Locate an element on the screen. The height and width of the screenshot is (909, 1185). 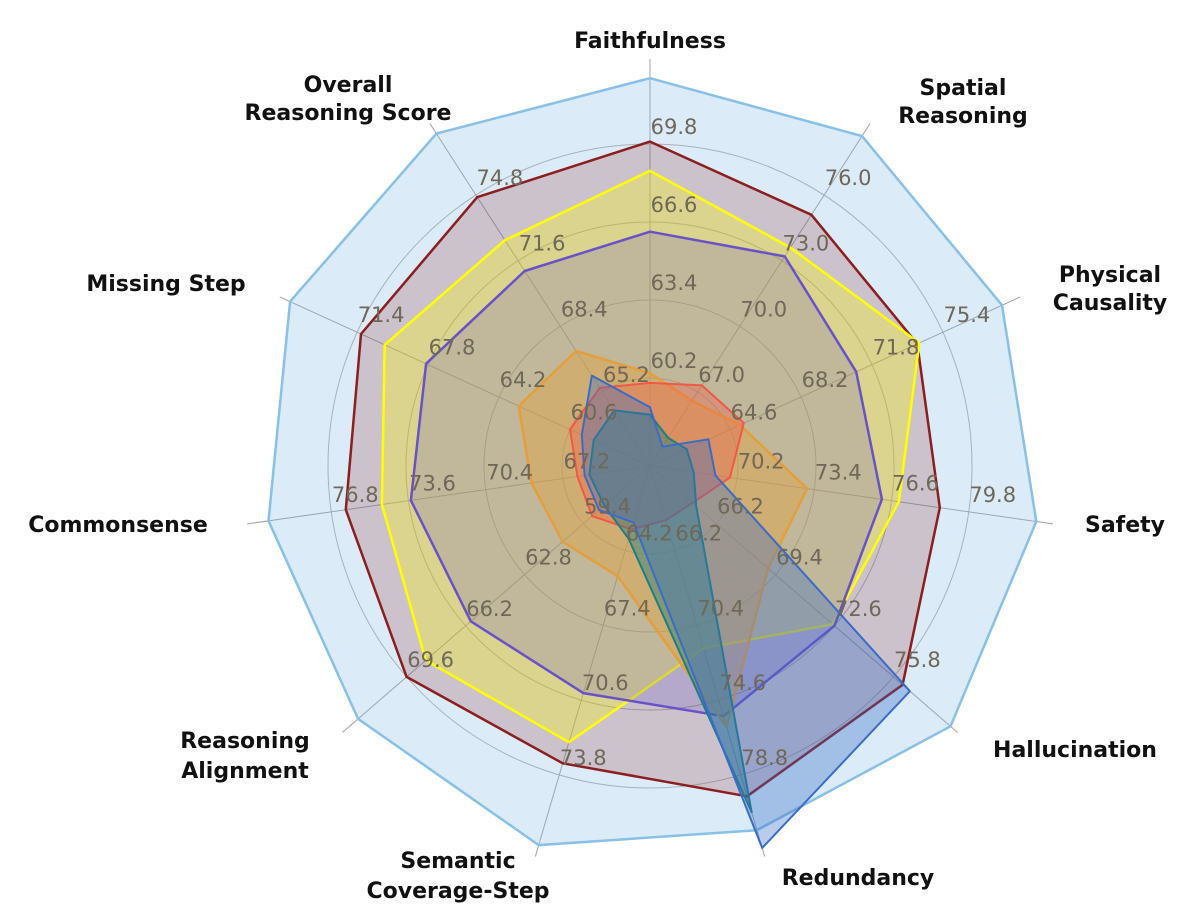
axis-title-faithfulness: Faithfulness is located at coordinates (650, 41).